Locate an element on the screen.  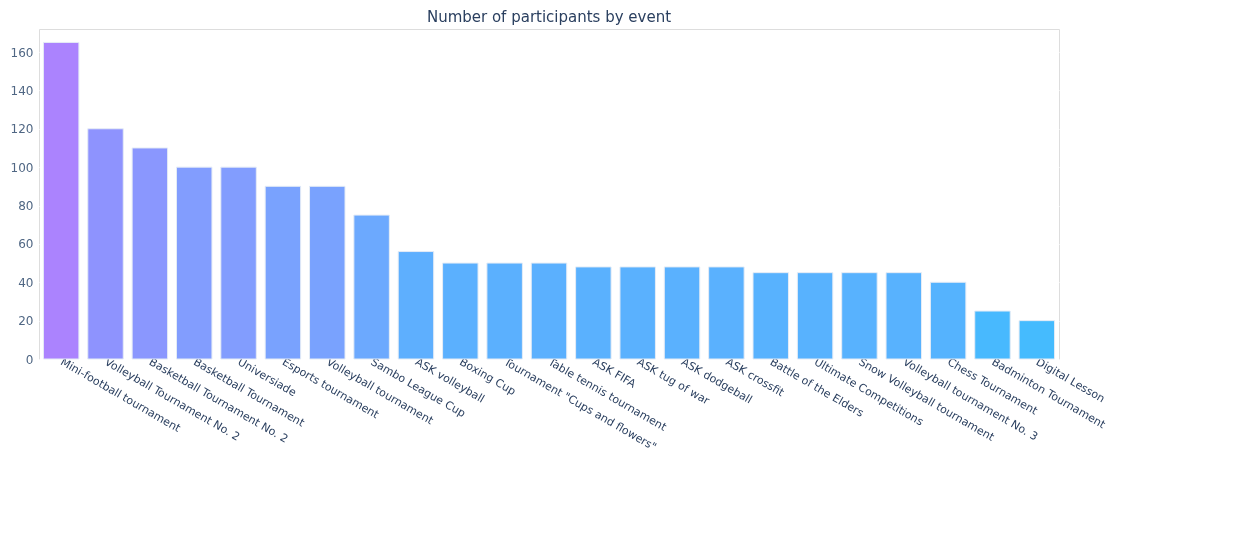
y-tick-label: 60 is located at coordinates (26, 244).